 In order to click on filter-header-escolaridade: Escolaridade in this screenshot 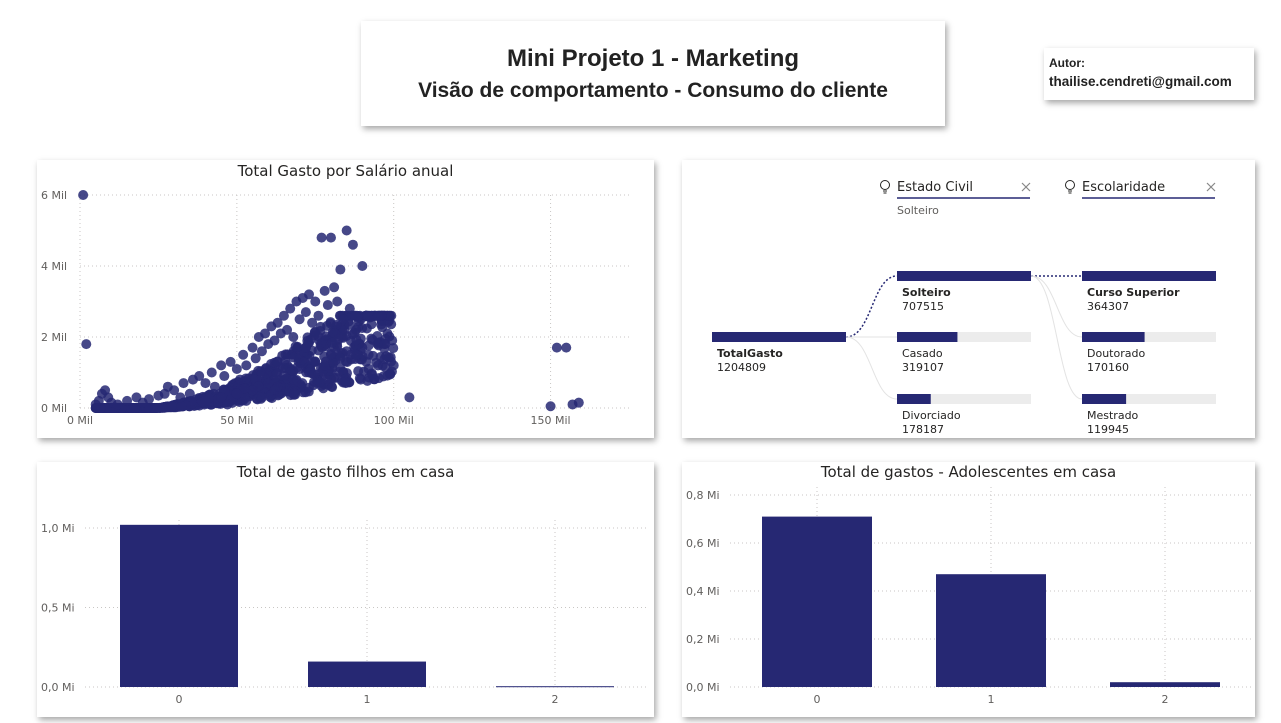, I will do `click(1140, 189)`.